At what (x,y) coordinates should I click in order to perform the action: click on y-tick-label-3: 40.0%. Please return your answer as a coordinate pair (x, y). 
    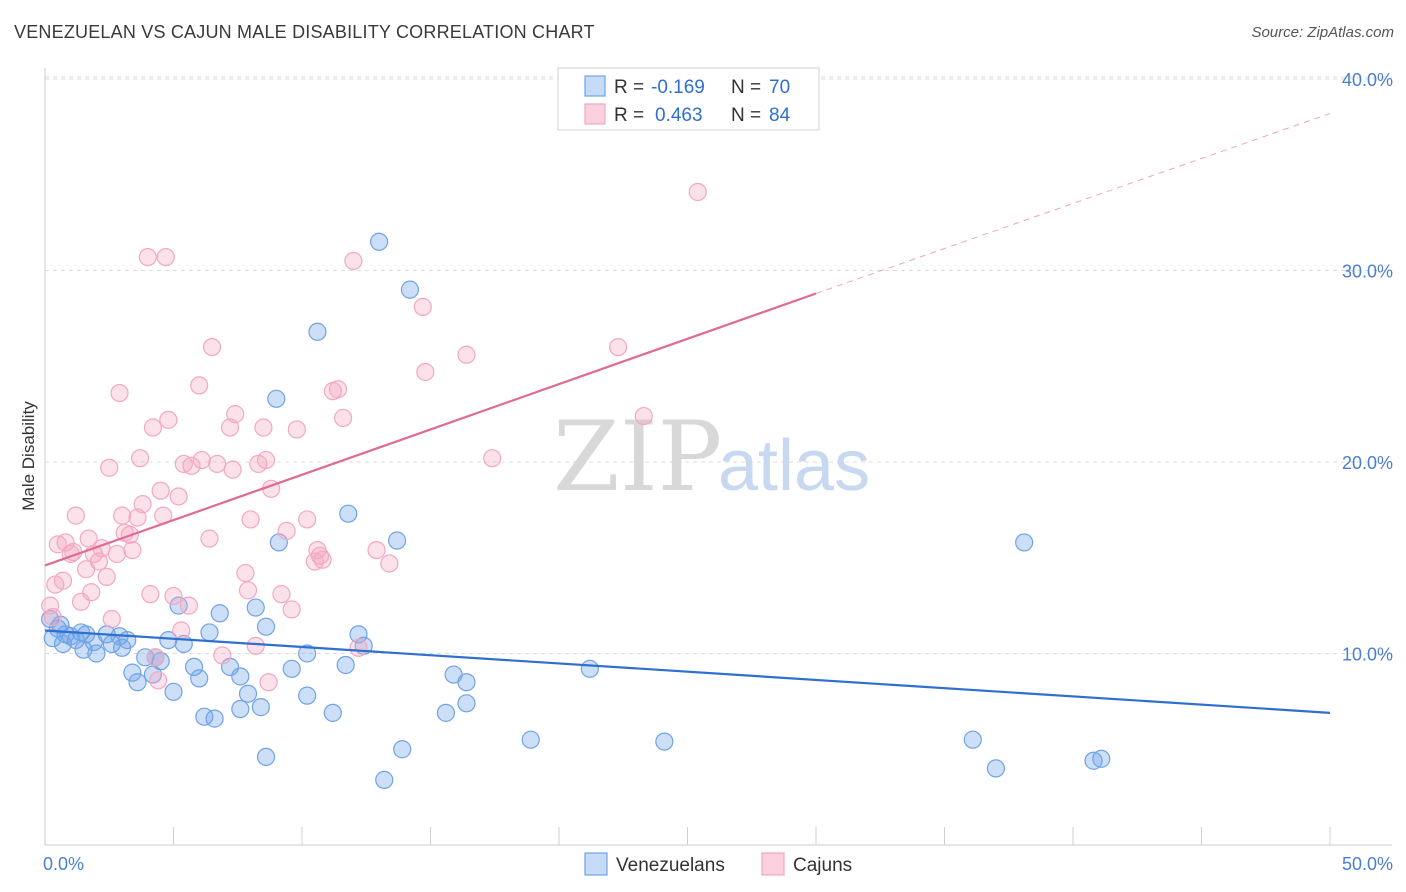
    Looking at the image, I should click on (1367, 80).